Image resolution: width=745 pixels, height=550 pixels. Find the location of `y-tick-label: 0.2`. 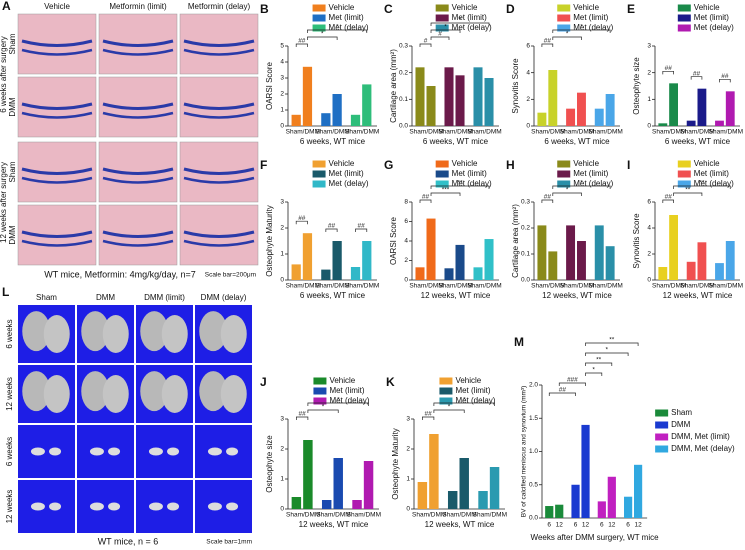

y-tick-label: 0.2 is located at coordinates (403, 72).